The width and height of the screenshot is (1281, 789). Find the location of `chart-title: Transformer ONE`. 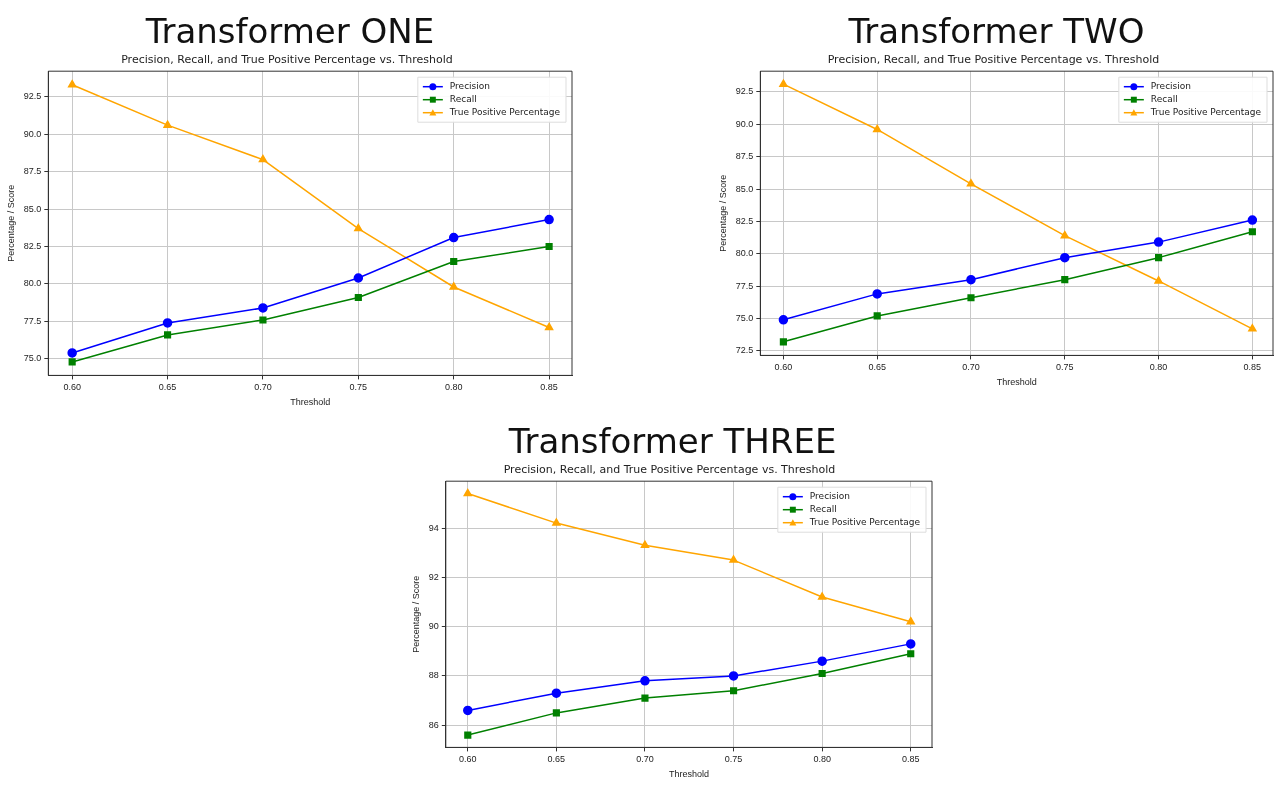

chart-title: Transformer ONE is located at coordinates (290, 31).